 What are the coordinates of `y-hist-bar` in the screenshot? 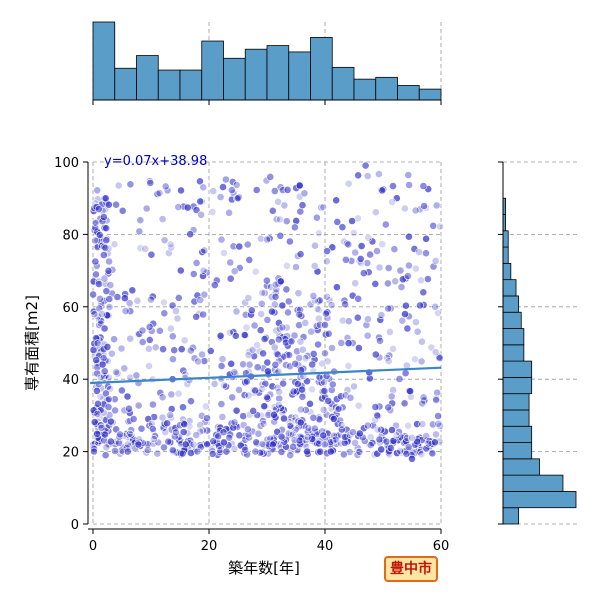 It's located at (517, 434).